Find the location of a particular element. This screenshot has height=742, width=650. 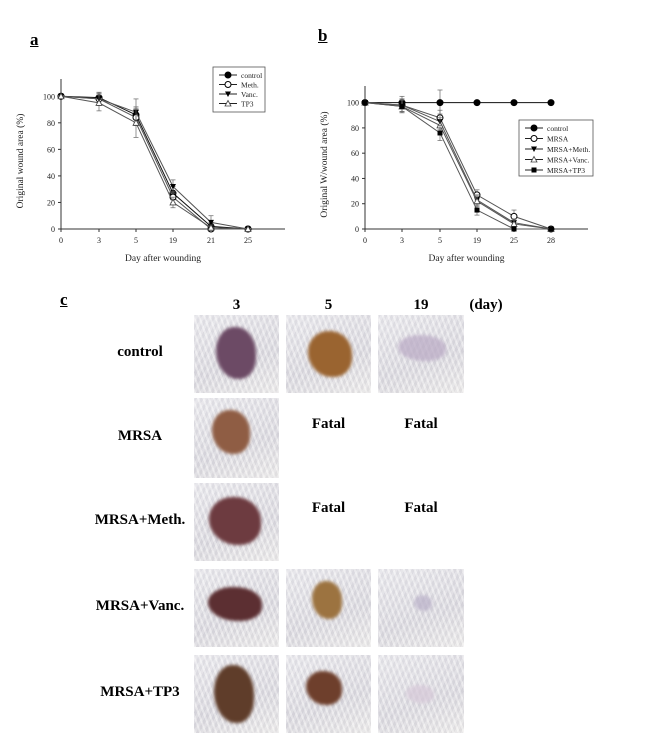

day-header-5: 5 is located at coordinates (328, 305).